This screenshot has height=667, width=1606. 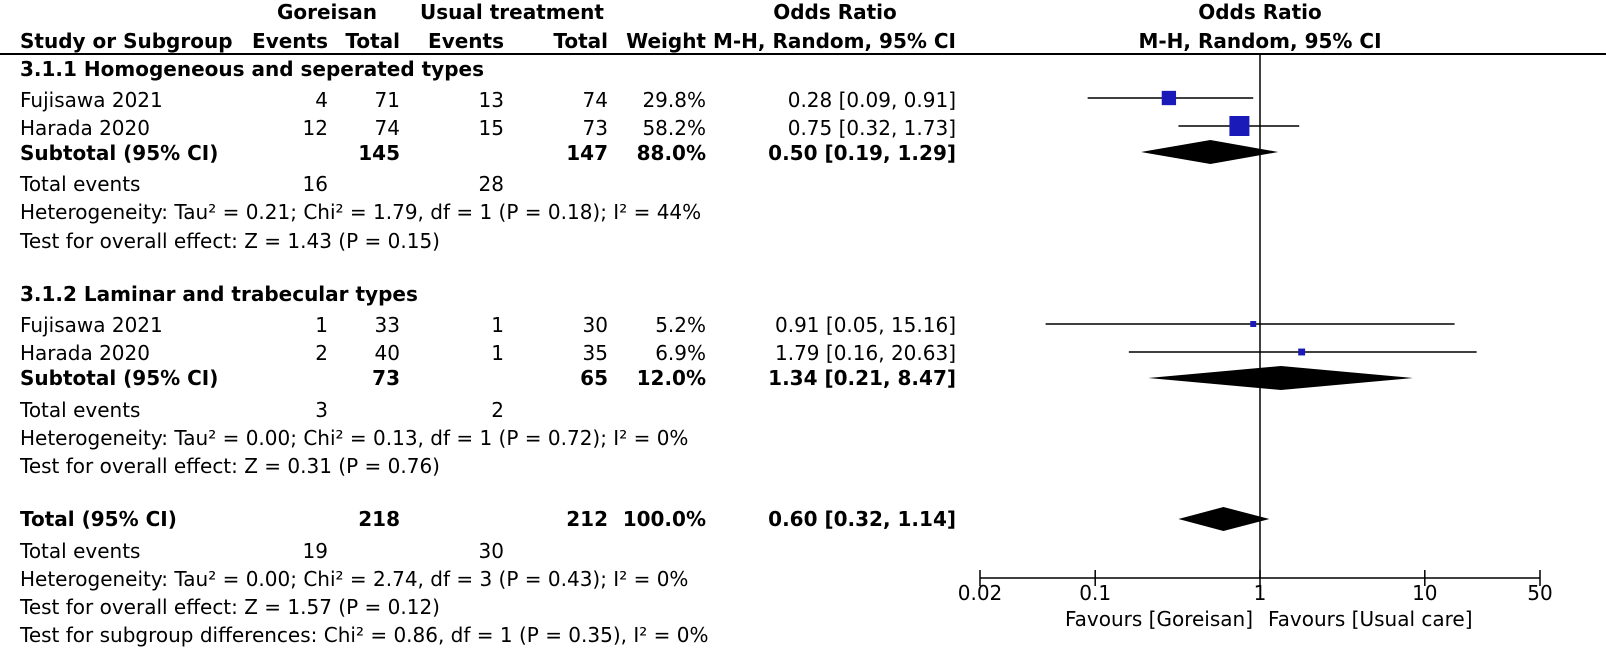 I want to click on col-weight-header: Weight, so click(x=666, y=41).